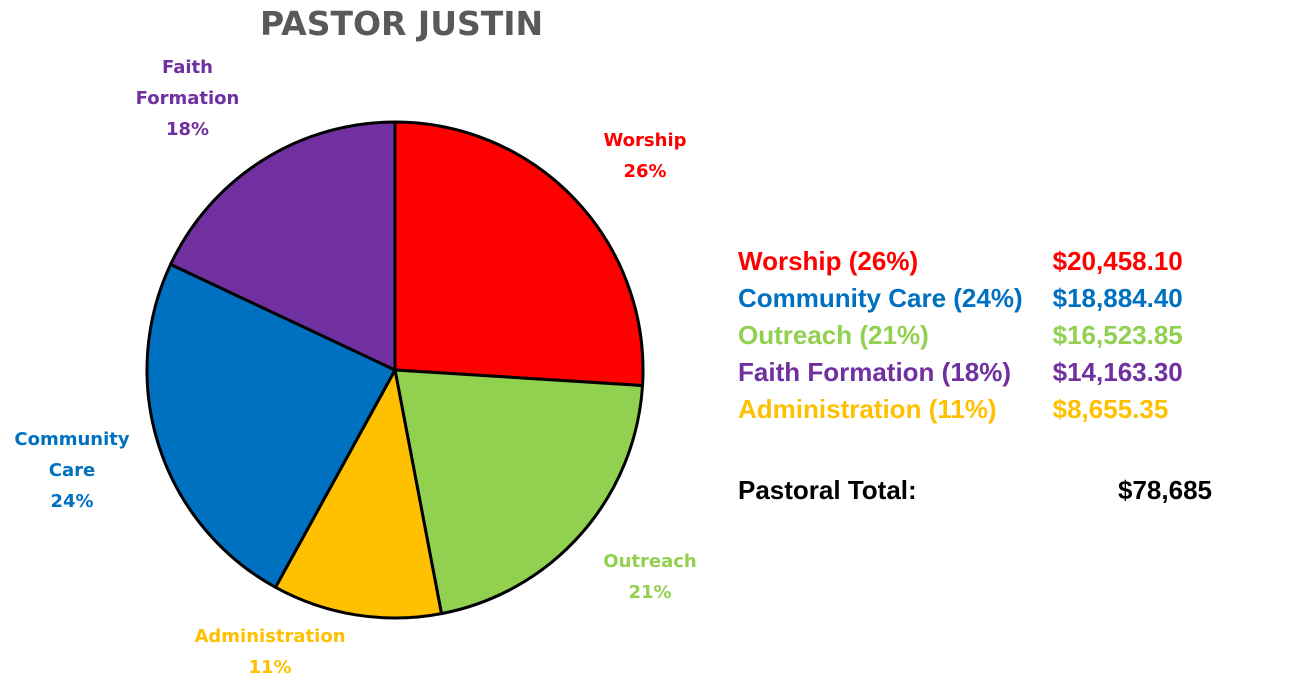 This screenshot has height=683, width=1291. I want to click on slice-label-administration: Administration 11%, so click(270, 652).